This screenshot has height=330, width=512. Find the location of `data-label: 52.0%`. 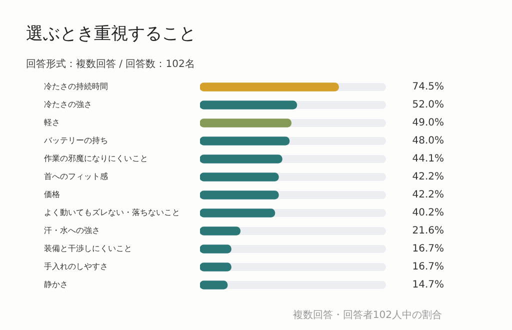

data-label: 52.0% is located at coordinates (428, 105).